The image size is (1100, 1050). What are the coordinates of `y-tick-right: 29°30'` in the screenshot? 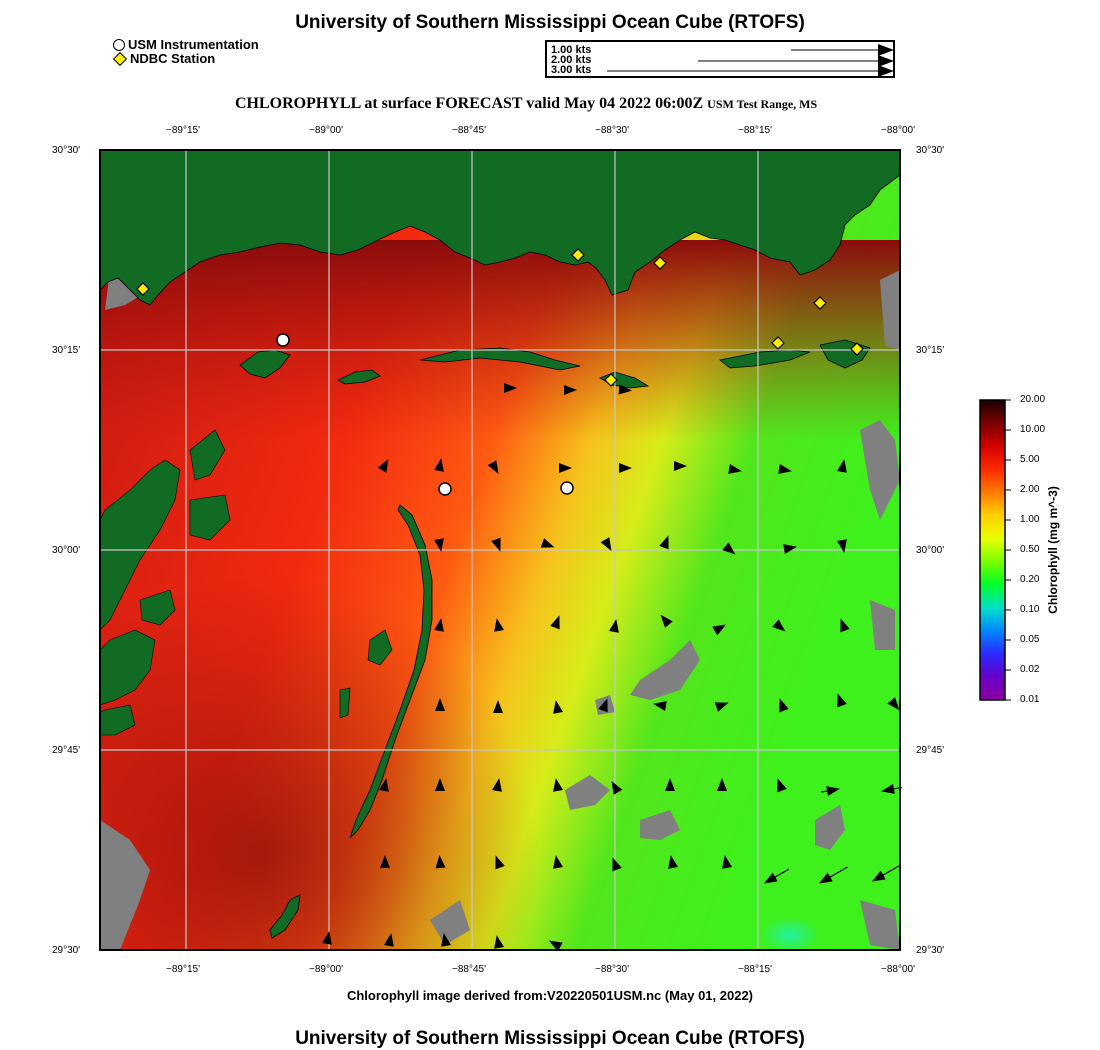 It's located at (930, 950).